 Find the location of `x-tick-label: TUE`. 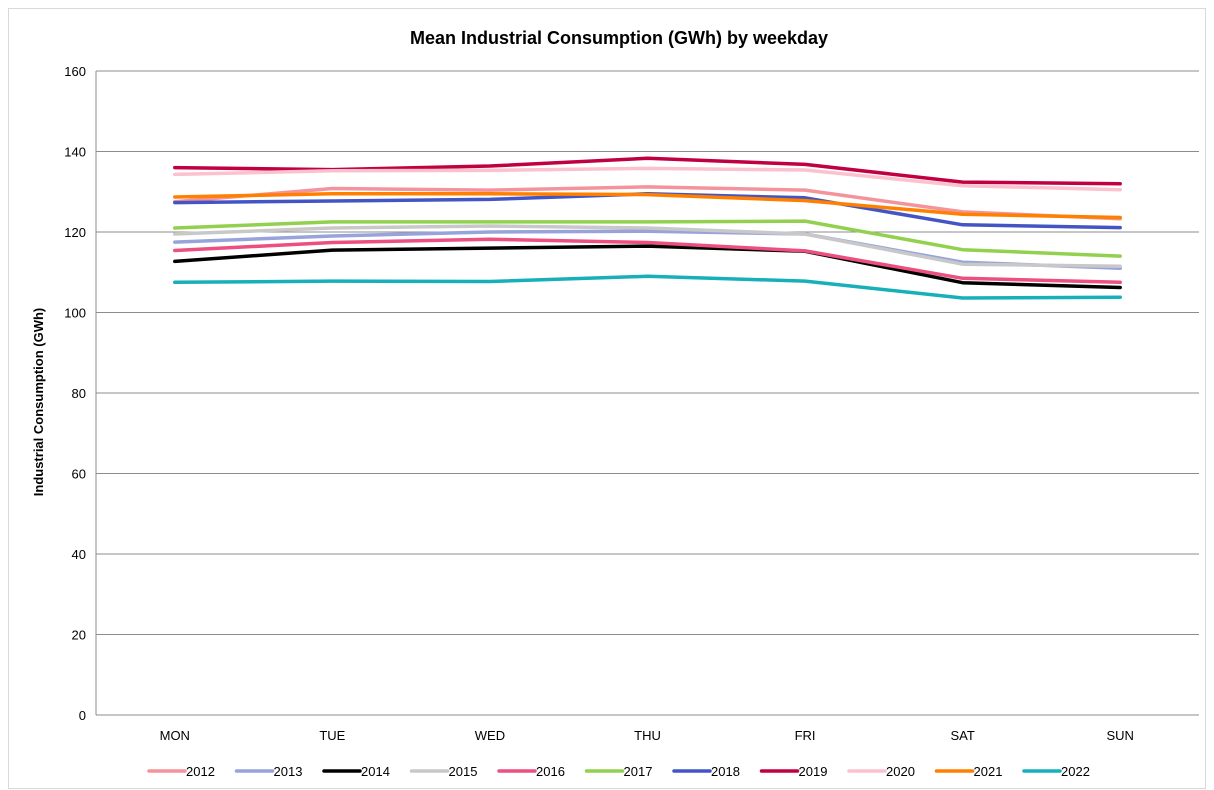

x-tick-label: TUE is located at coordinates (332, 735).